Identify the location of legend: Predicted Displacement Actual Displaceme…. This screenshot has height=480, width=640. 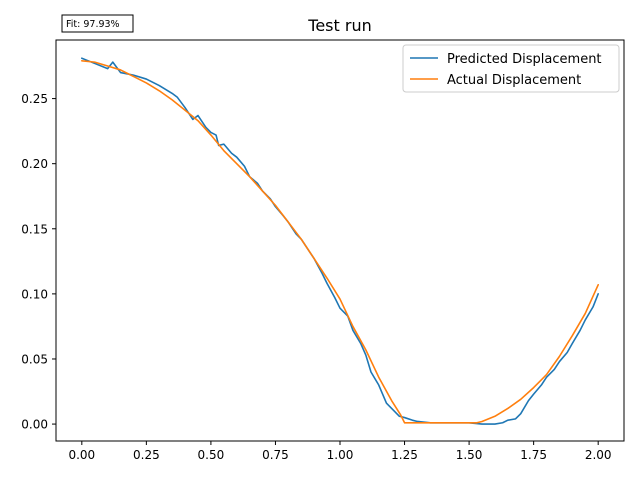
(511, 68).